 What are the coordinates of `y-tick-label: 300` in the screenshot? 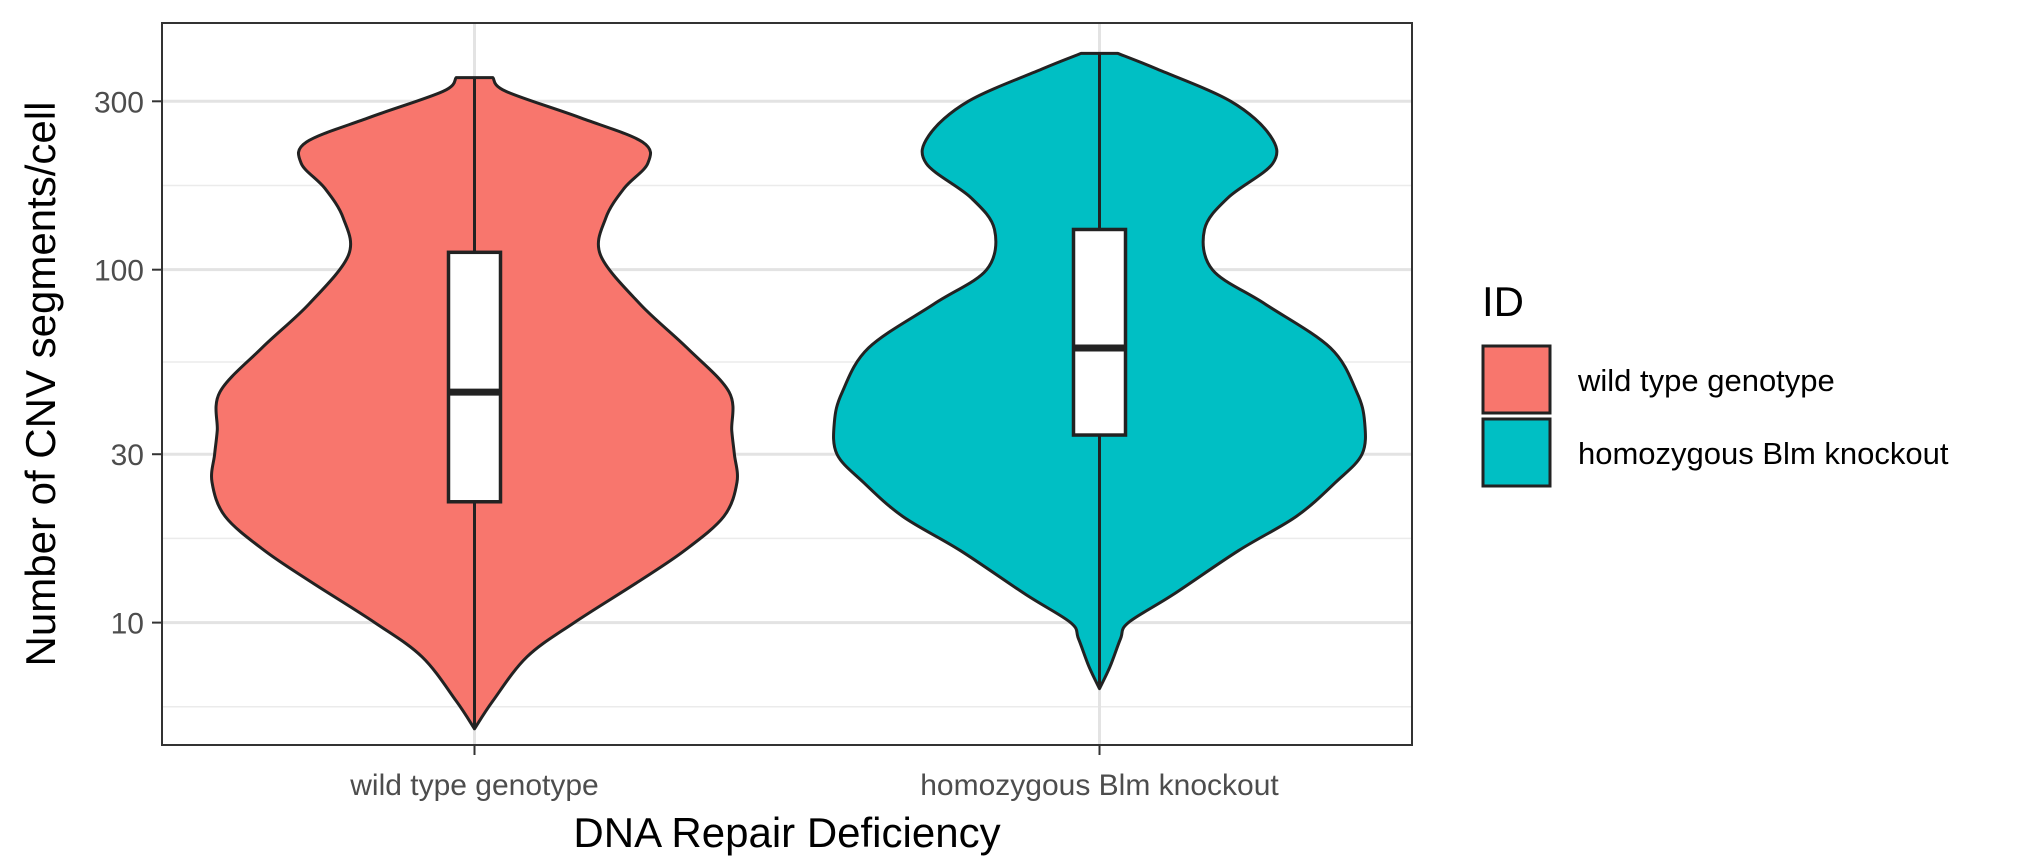 It's located at (119, 102).